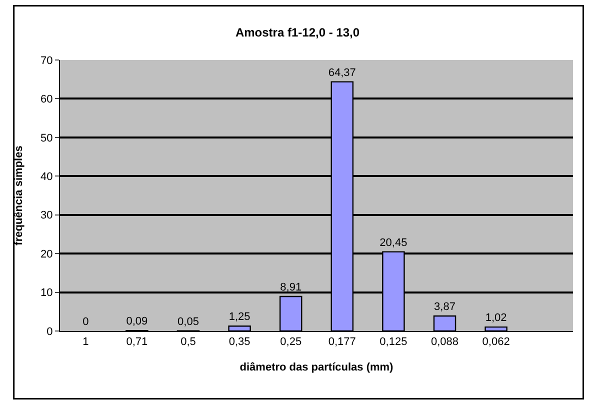 The height and width of the screenshot is (401, 595). What do you see at coordinates (394, 342) in the screenshot?
I see `x-tick-label: 0,125` at bounding box center [394, 342].